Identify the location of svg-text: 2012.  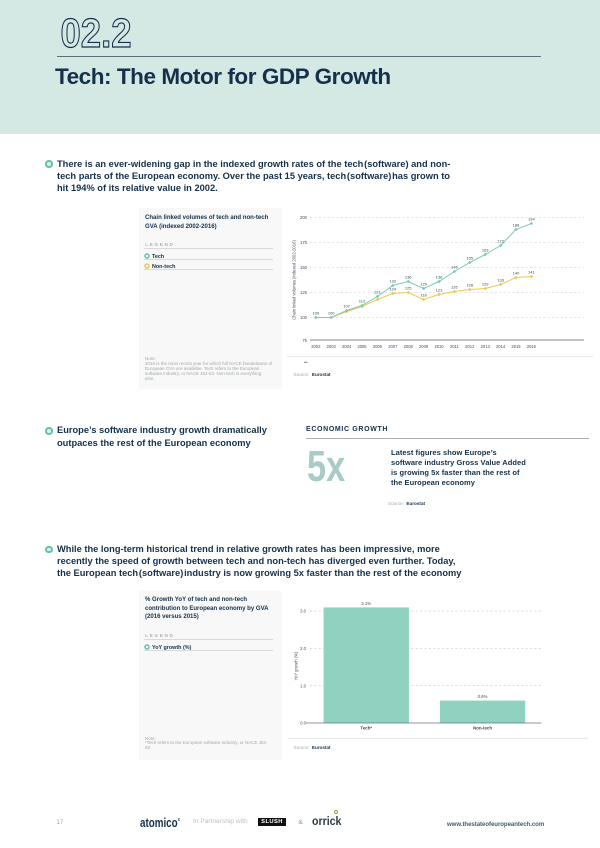
(470, 346).